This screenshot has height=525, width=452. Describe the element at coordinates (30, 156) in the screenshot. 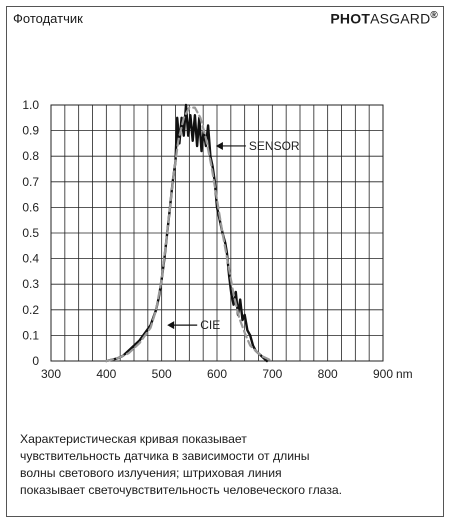

I see `y-tick-label: 0.8` at that location.